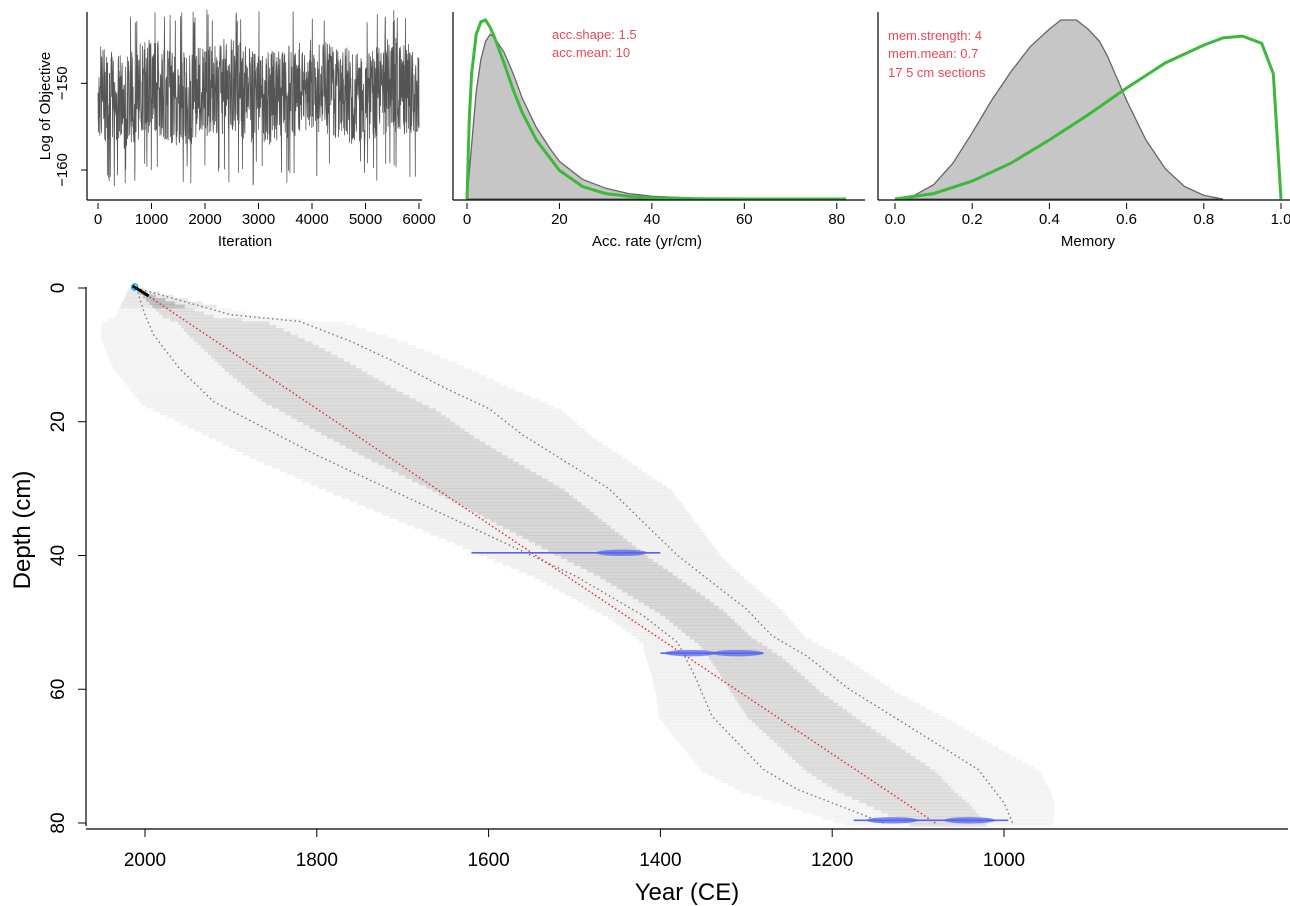 The width and height of the screenshot is (1290, 906). I want to click on acc-mean-annotation: acc.mean: 10, so click(591, 52).